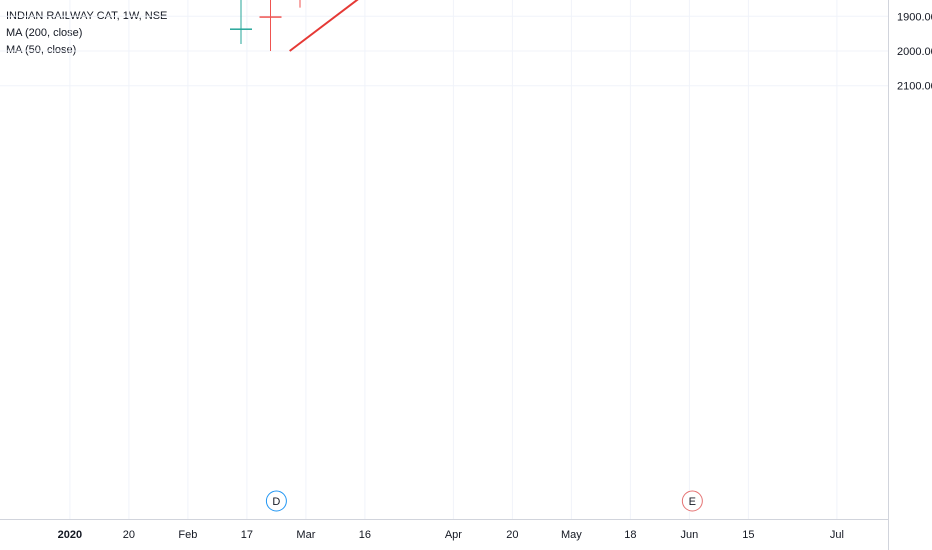 This screenshot has height=550, width=932. Describe the element at coordinates (914, 52) in the screenshot. I see `price-tick-label: 2000.00` at that location.